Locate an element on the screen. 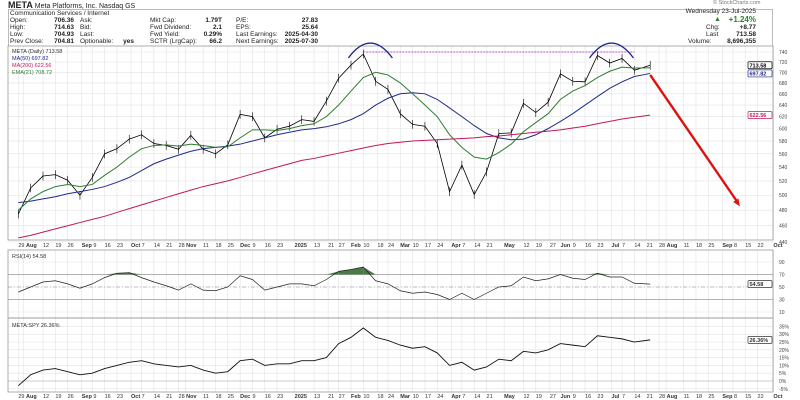 The image size is (800, 400). y-tick-label: 25% is located at coordinates (784, 343).